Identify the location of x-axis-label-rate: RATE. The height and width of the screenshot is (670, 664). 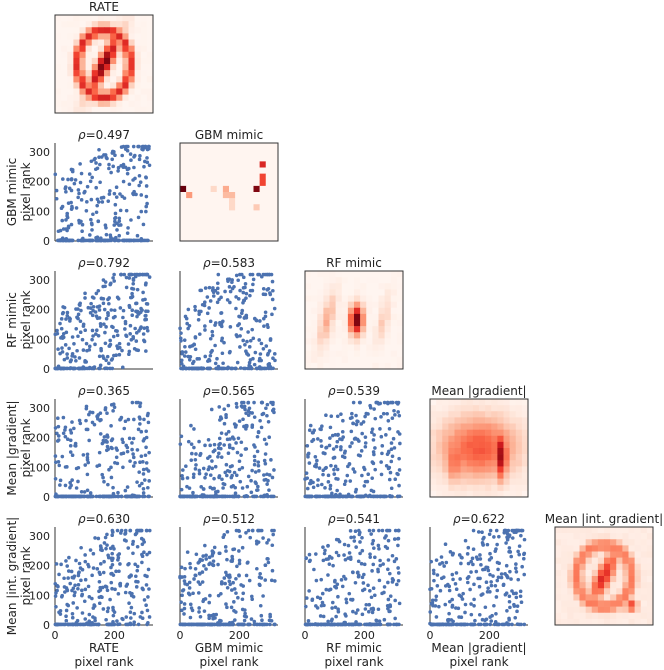
(104, 648).